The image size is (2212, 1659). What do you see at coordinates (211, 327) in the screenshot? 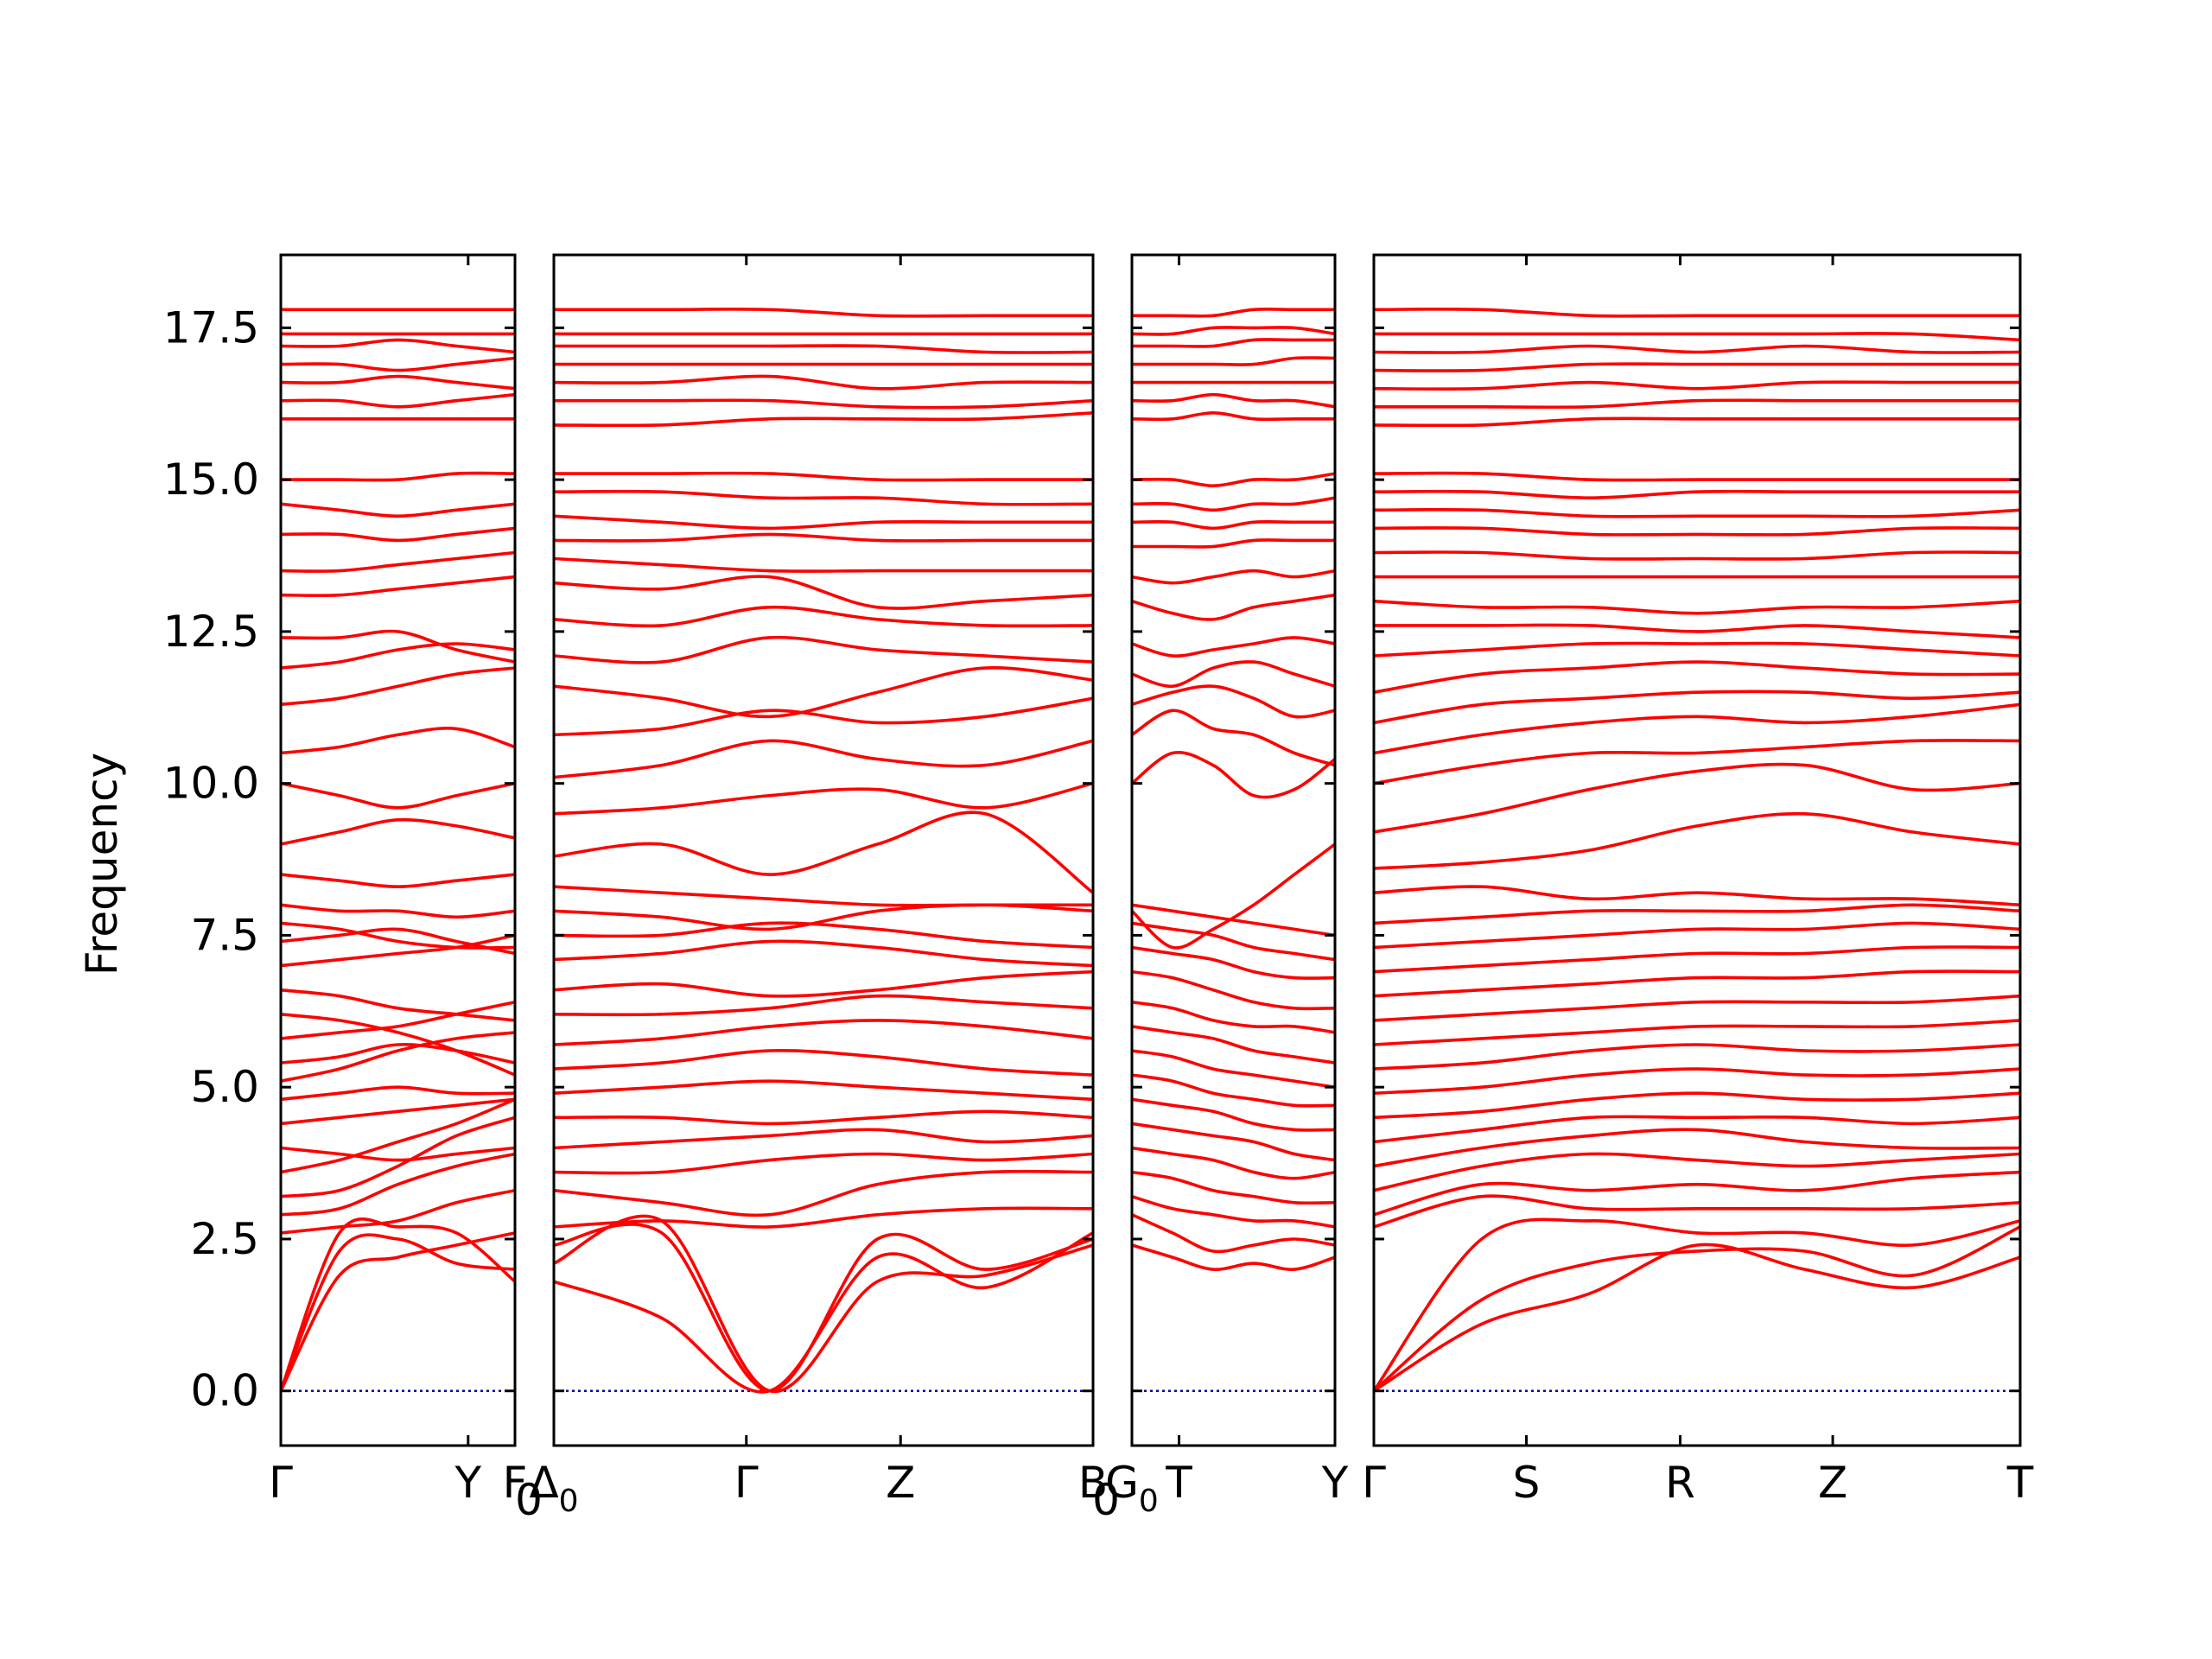
I see `y-tick-label: 17.5` at bounding box center [211, 327].